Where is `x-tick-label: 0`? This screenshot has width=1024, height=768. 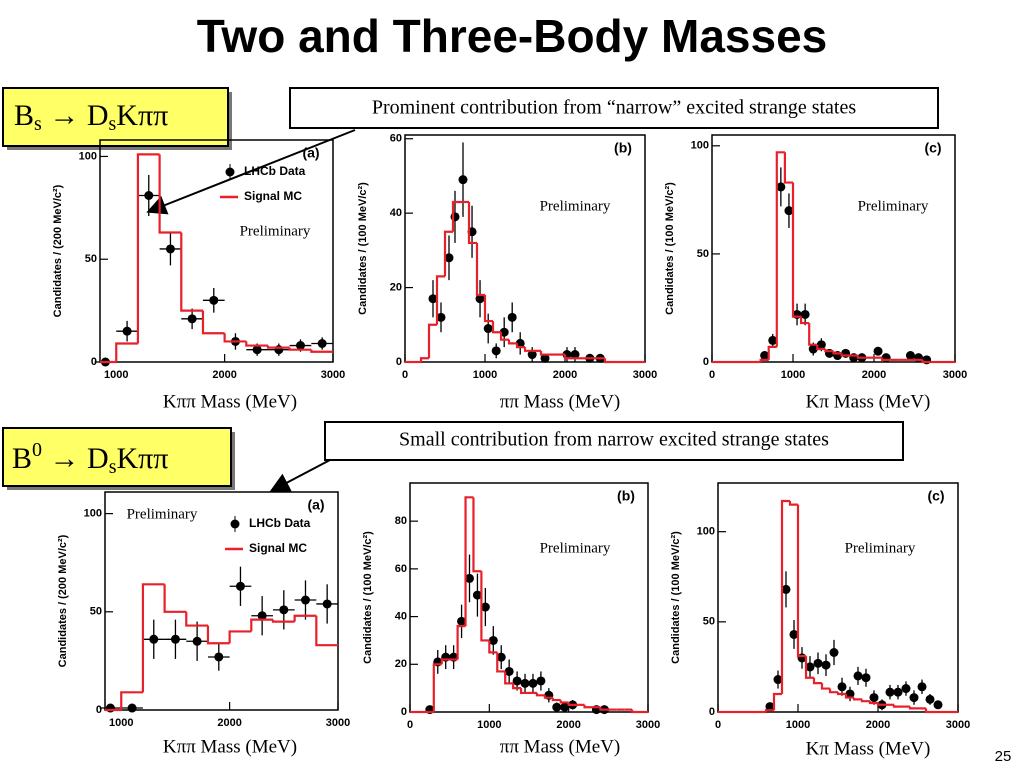
x-tick-label: 0 is located at coordinates (410, 725).